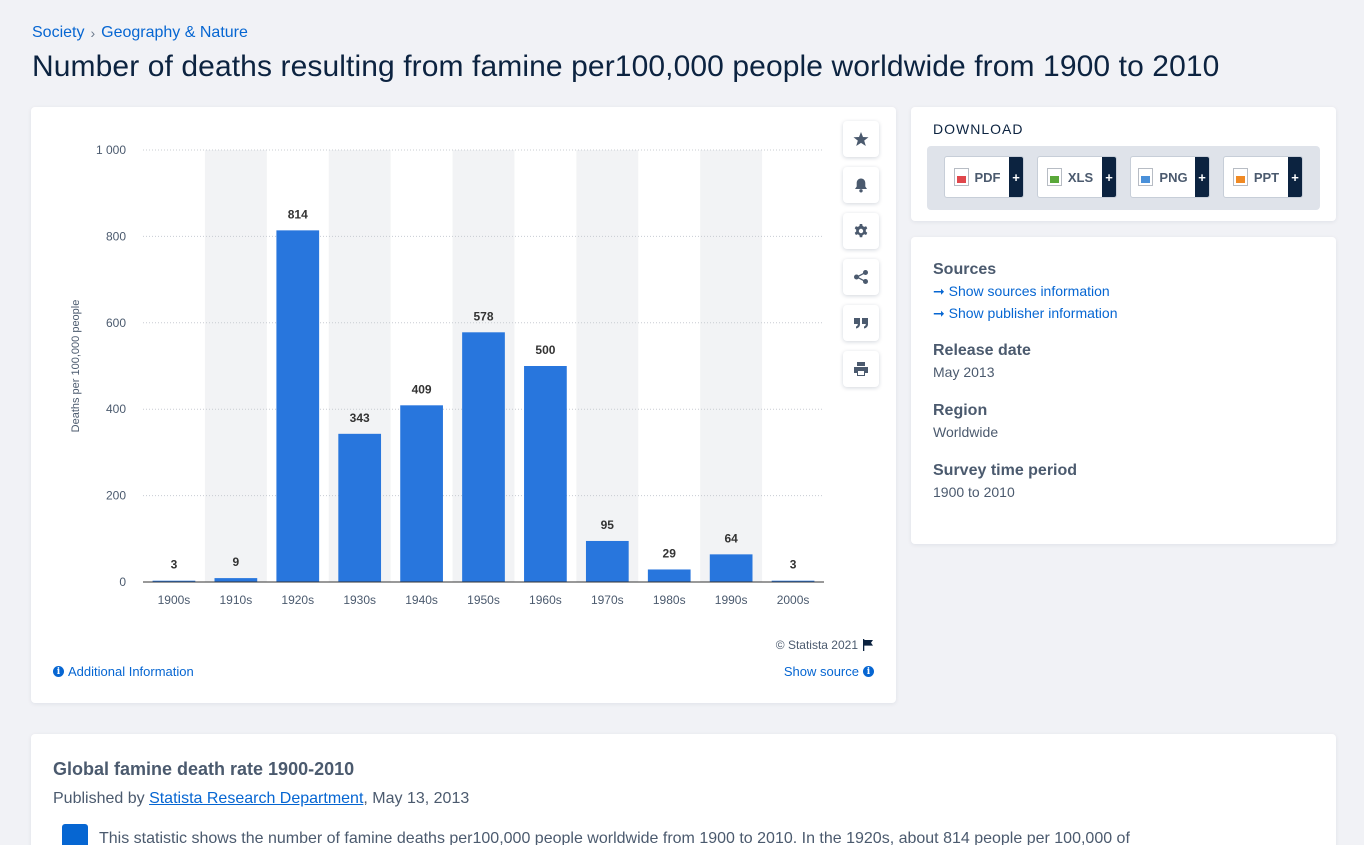 Image resolution: width=1364 pixels, height=845 pixels. I want to click on data-label: 814, so click(298, 214).